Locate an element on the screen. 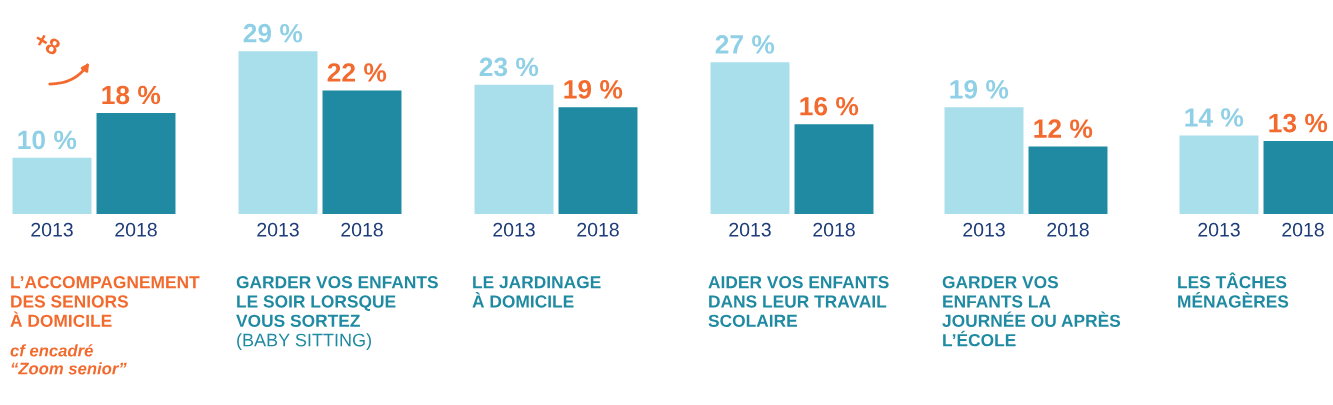  data-label: 23 % is located at coordinates (509, 67).